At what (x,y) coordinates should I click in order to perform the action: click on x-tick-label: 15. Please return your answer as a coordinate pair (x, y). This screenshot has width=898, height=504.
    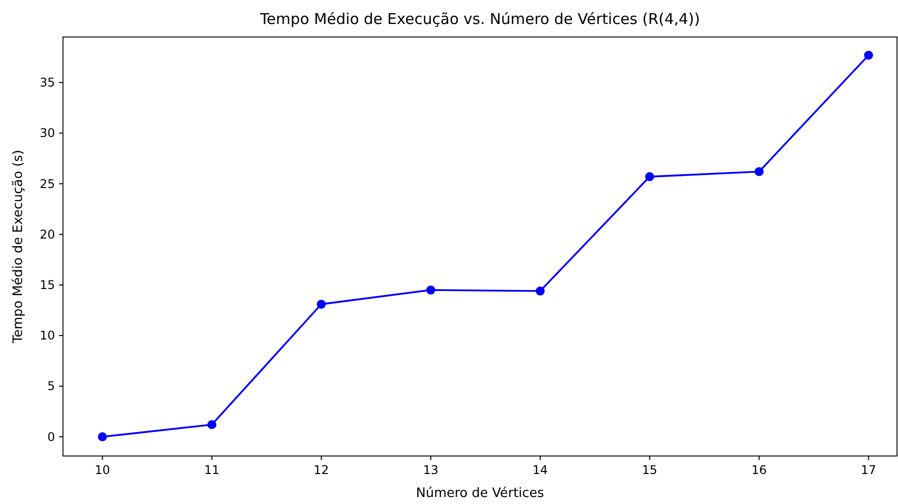
    Looking at the image, I should click on (650, 470).